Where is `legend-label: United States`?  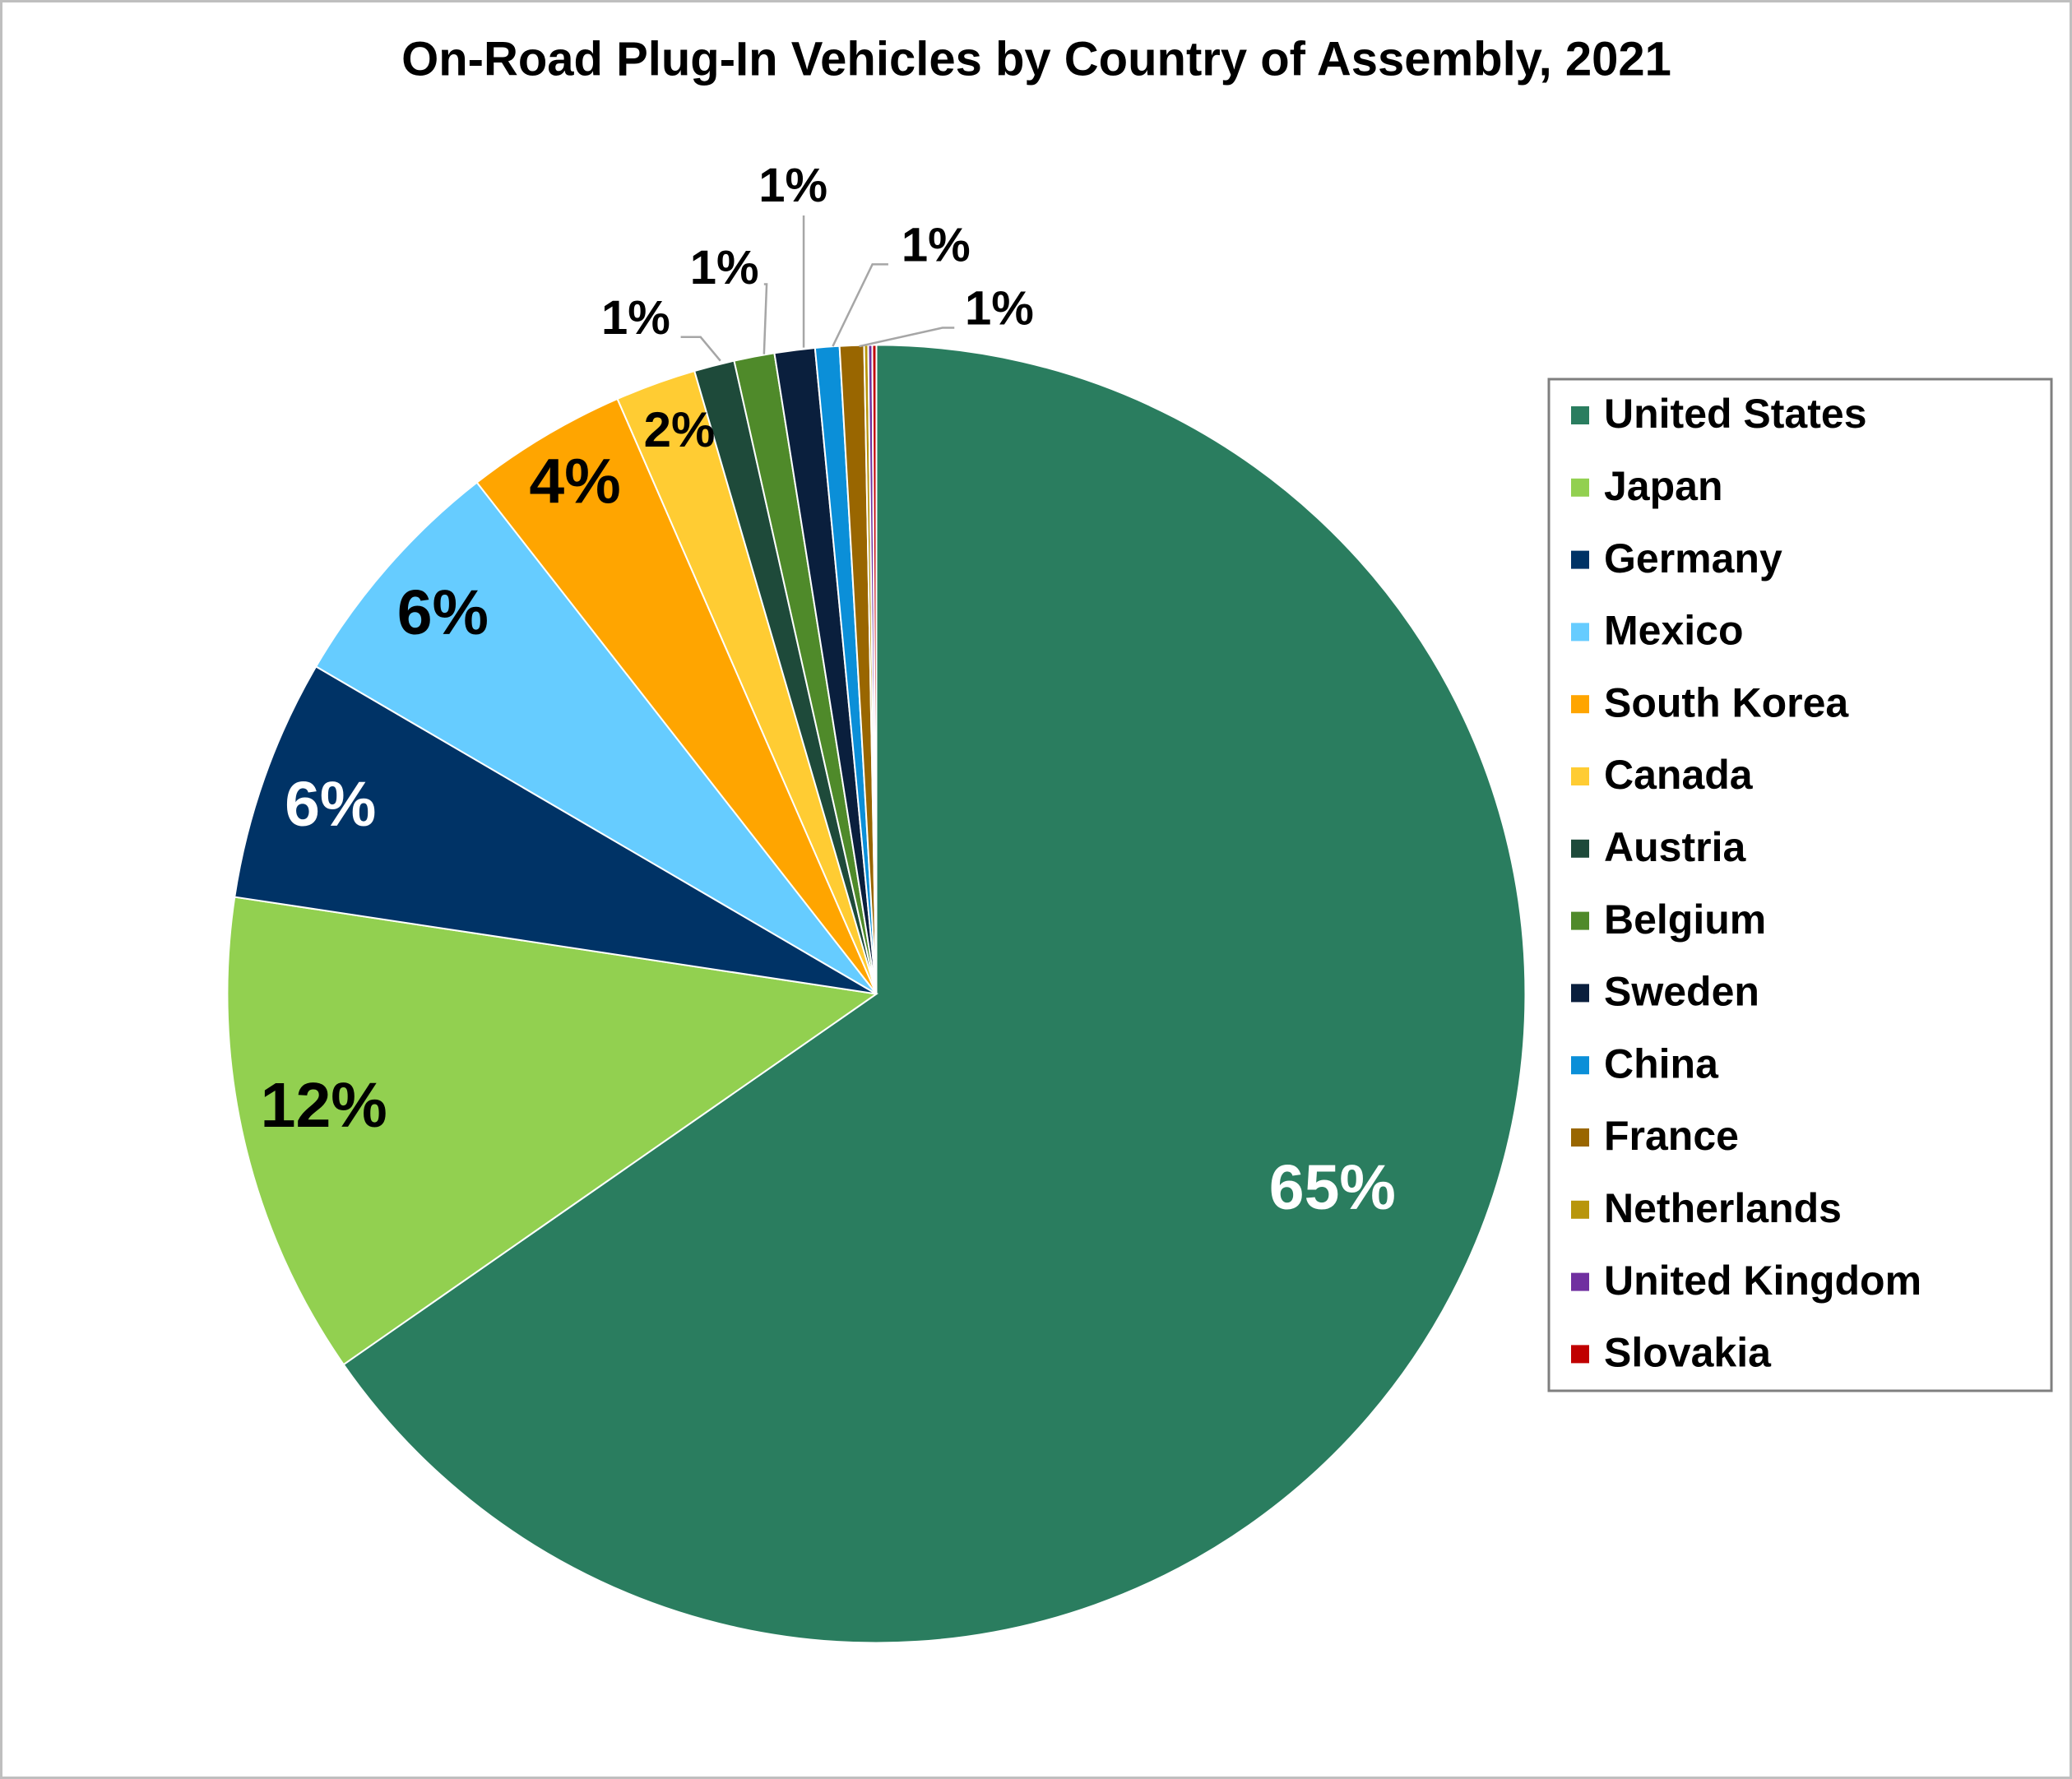
legend-label: United States is located at coordinates (1735, 414).